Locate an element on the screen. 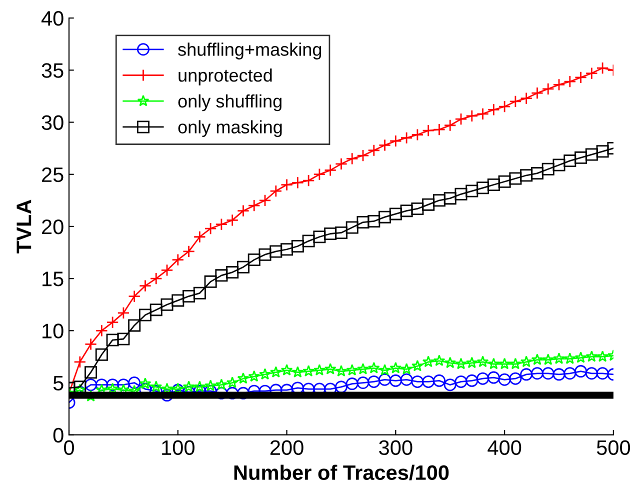 The image size is (639, 501). y-tick-label: 35 is located at coordinates (53, 70).